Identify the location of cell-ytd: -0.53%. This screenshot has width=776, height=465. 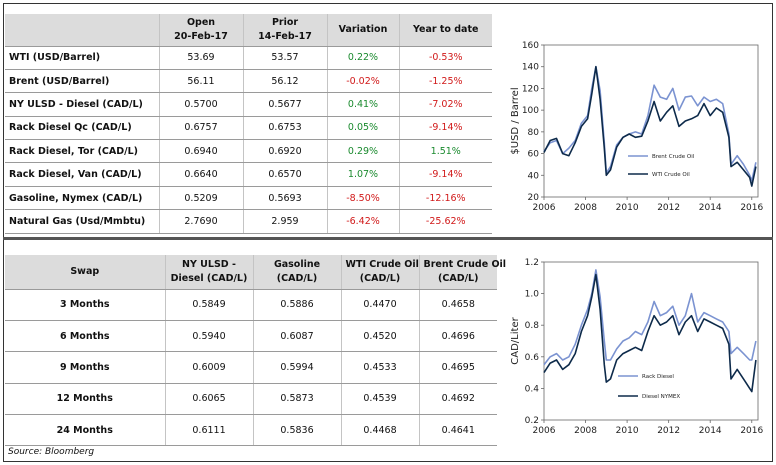
(445, 58).